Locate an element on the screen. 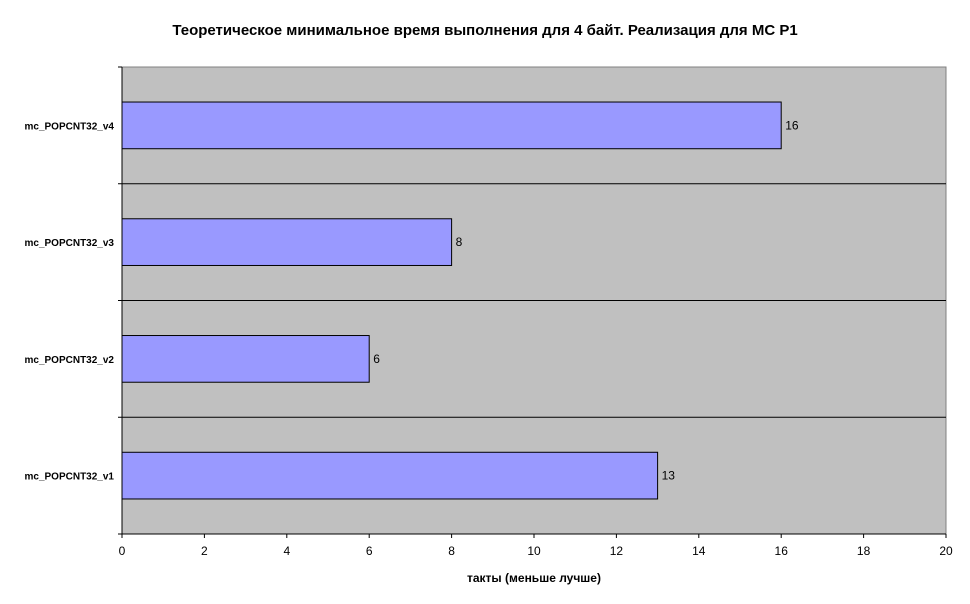 Image resolution: width=970 pixels, height=604 pixels. x-axis-title: такты (меньше лучше) is located at coordinates (534, 578).